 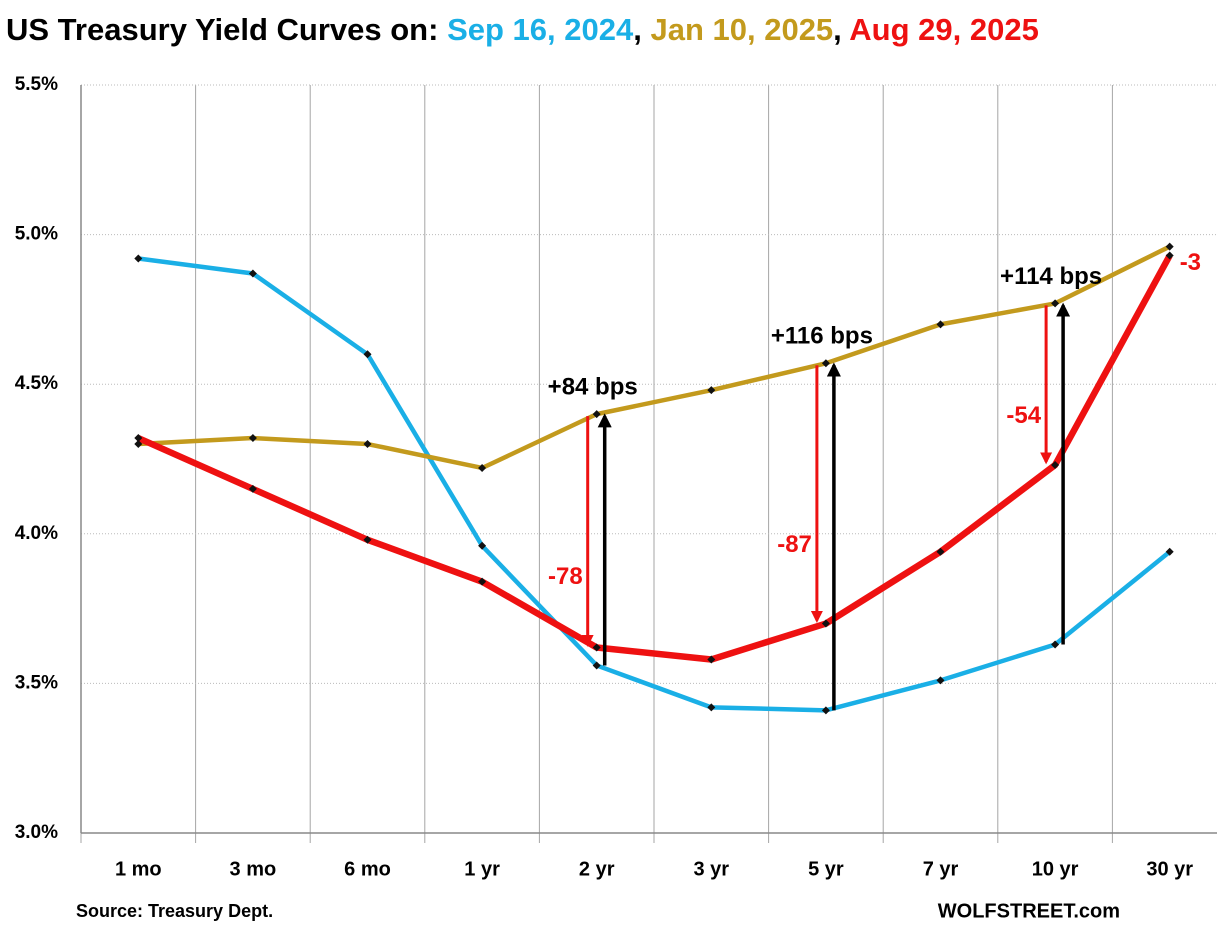 I want to click on x-tick-label: 3 mo, so click(x=253, y=869).